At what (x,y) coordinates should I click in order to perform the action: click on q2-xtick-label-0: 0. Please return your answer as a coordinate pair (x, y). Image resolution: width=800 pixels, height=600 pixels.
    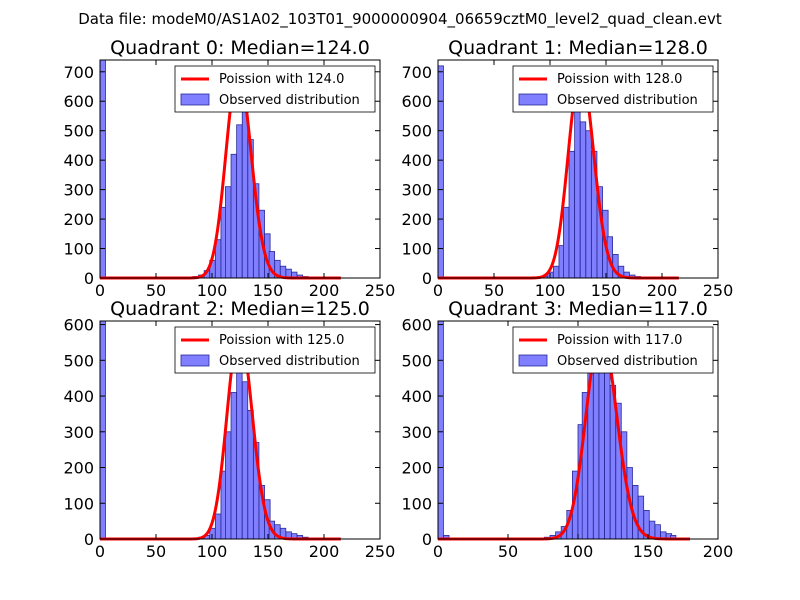
    Looking at the image, I should click on (100, 551).